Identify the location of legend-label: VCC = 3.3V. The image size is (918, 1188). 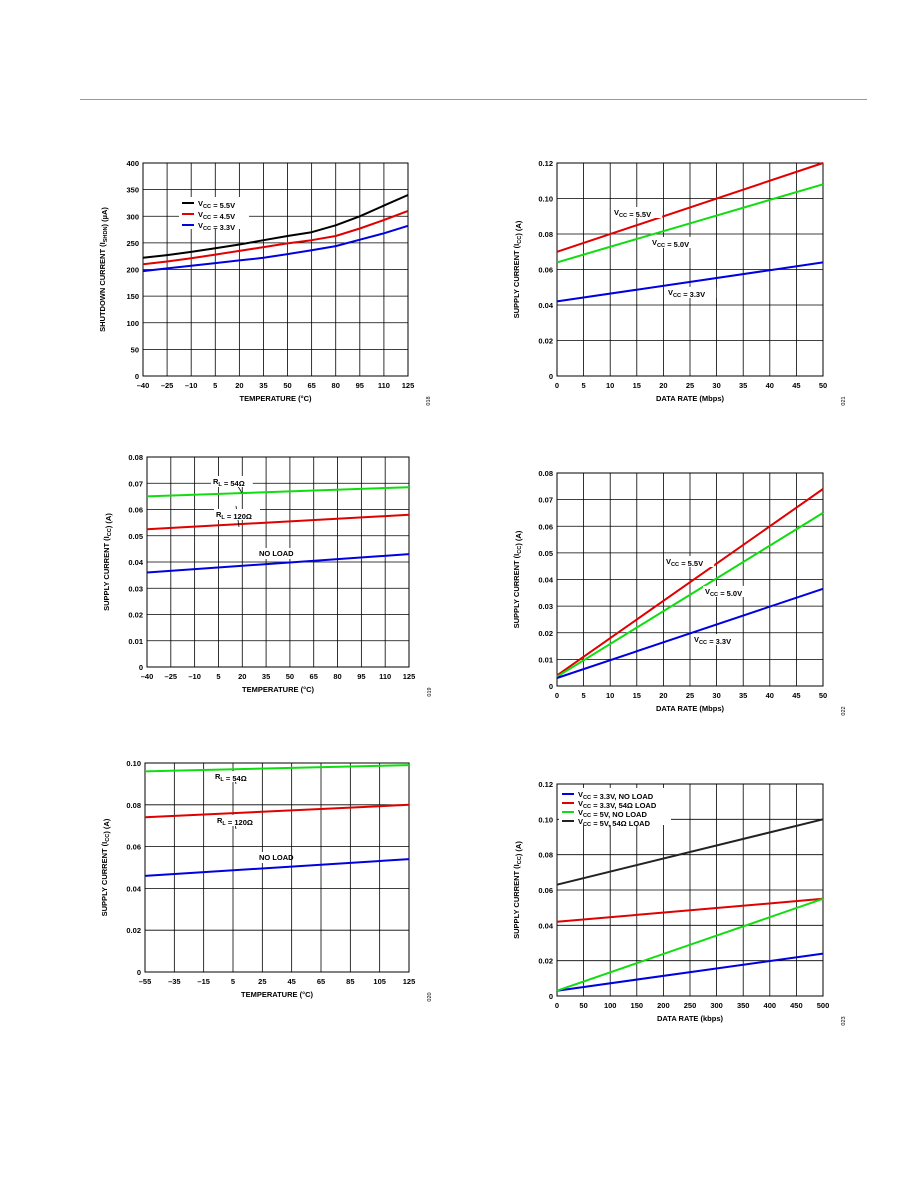
(216, 226).